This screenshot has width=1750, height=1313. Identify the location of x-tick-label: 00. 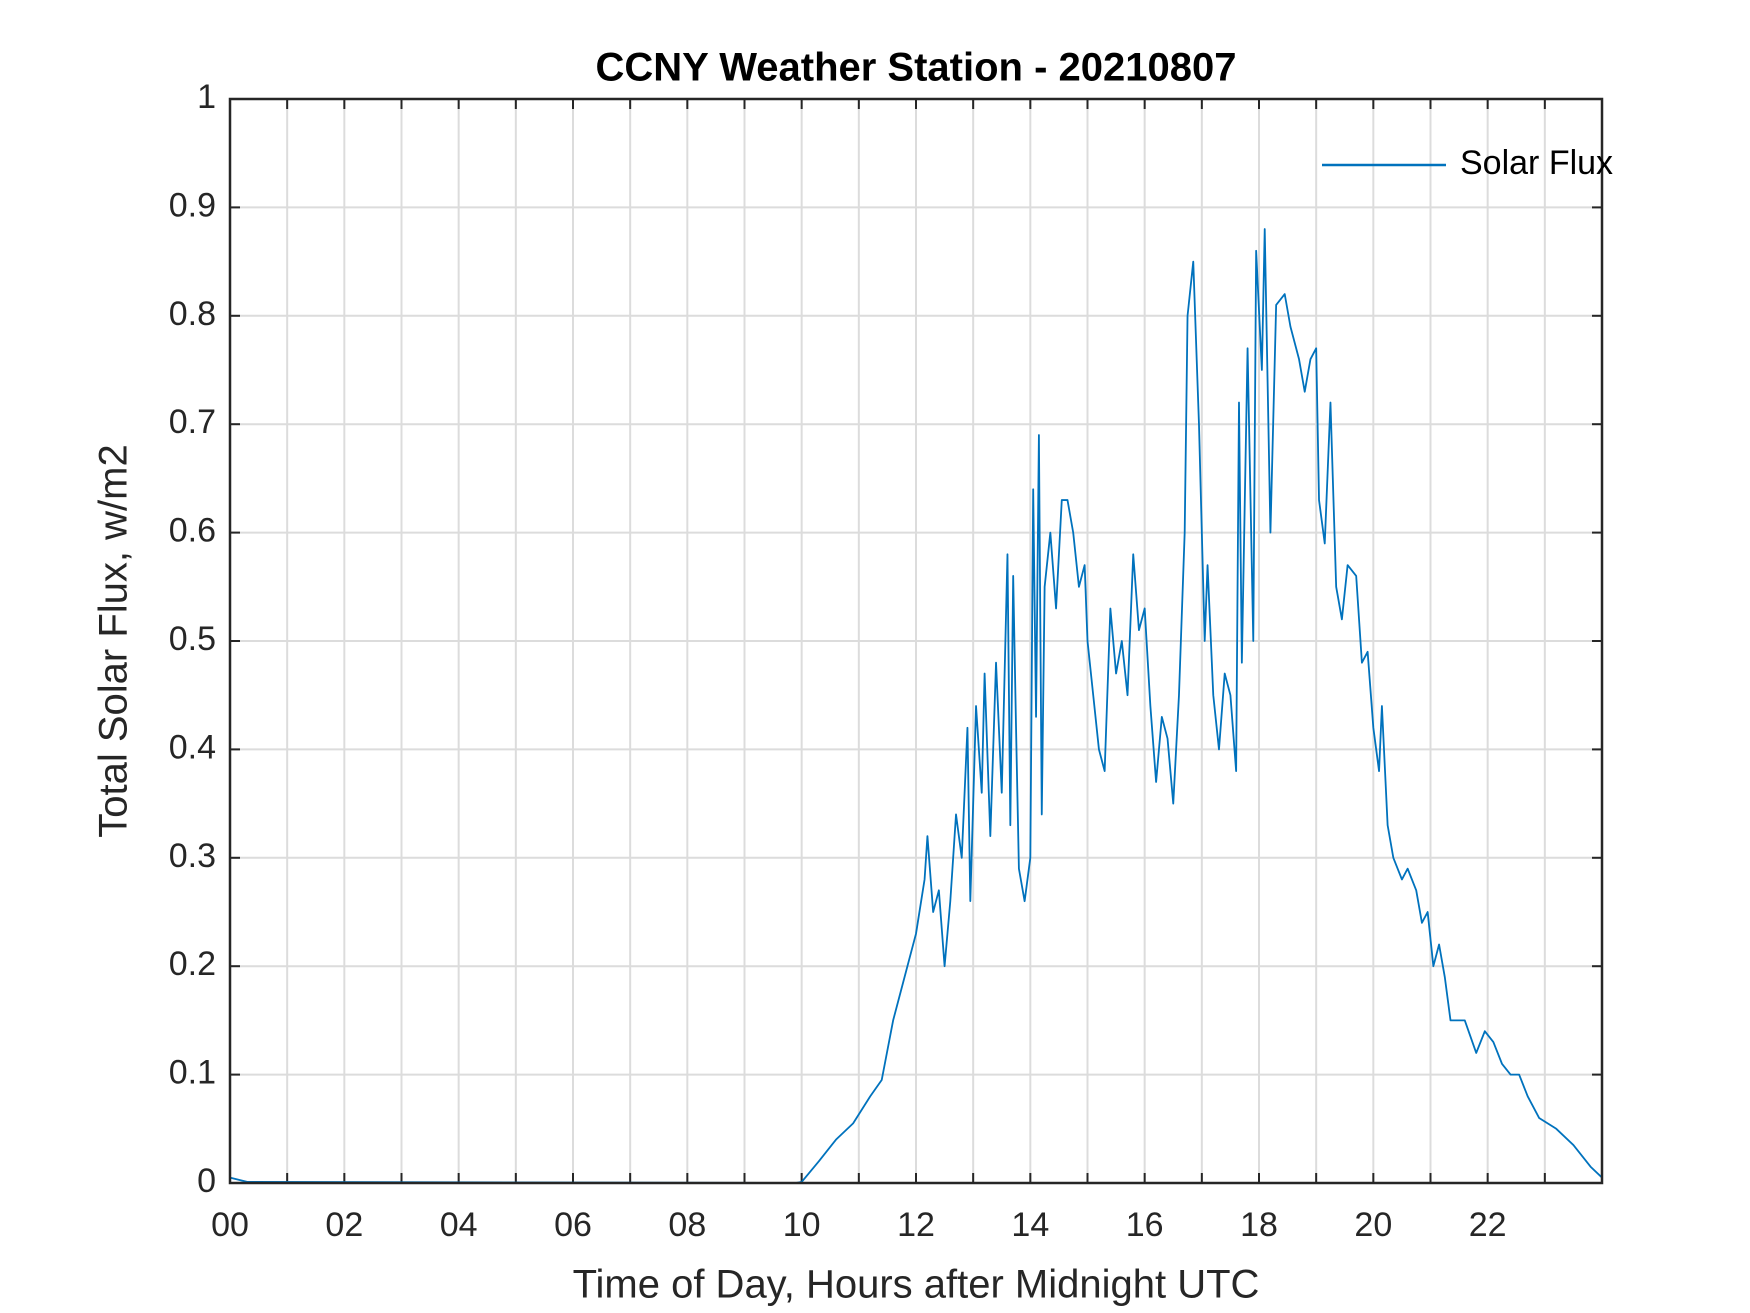
(230, 1225).